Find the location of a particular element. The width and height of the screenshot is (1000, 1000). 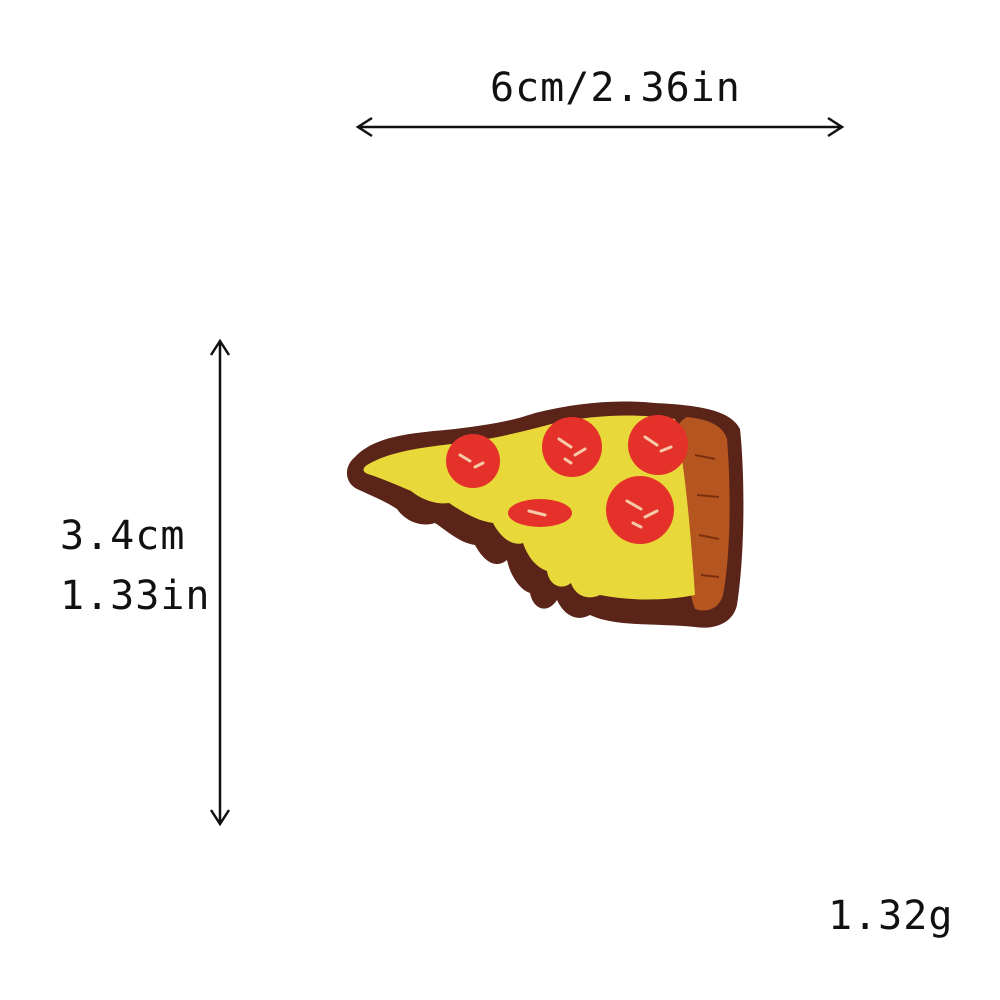

height-arrow is located at coordinates (220, 582).